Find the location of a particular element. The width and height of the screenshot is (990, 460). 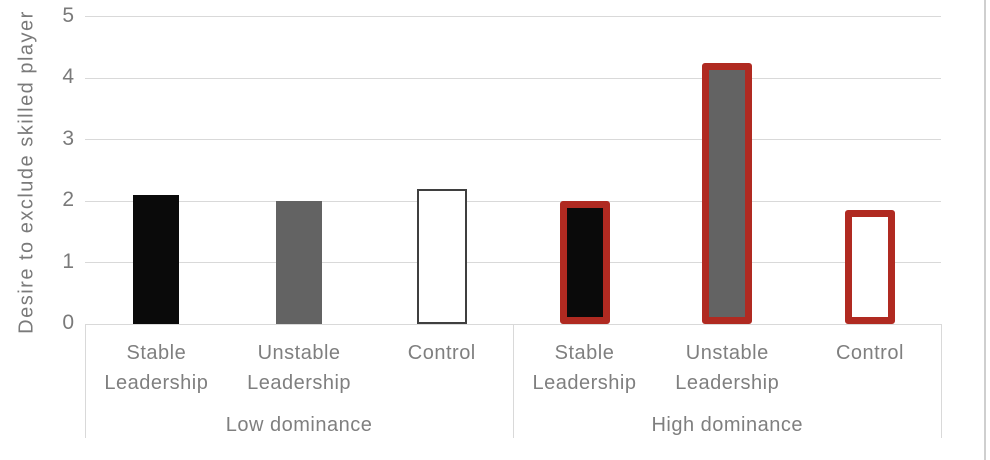

y-tick-label: 2 is located at coordinates (68, 199).